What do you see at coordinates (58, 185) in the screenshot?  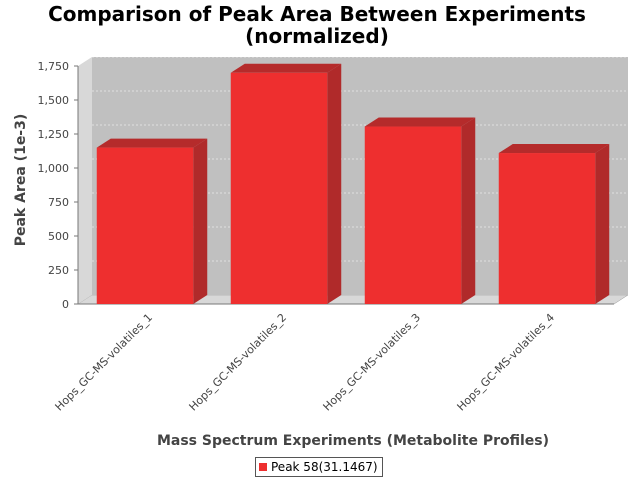 I see `y-axis: 0 250 500 750 1,000 1,250 1,500 1,750` at bounding box center [58, 185].